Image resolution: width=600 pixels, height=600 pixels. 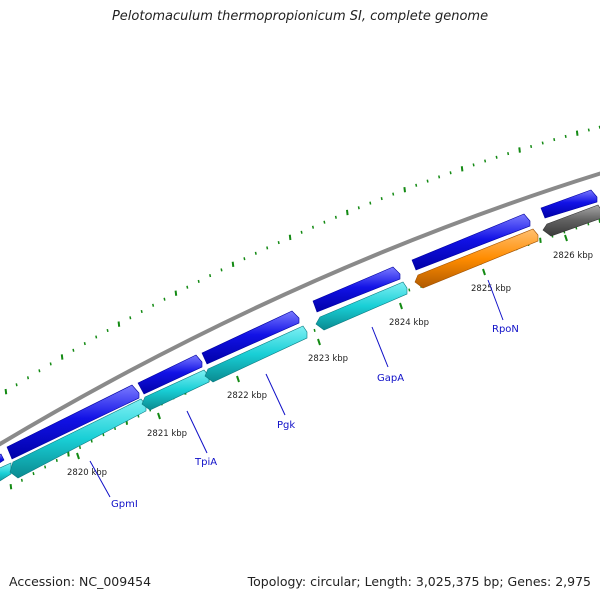 I want to click on scale-label: 2822 kbp, so click(x=247, y=396).